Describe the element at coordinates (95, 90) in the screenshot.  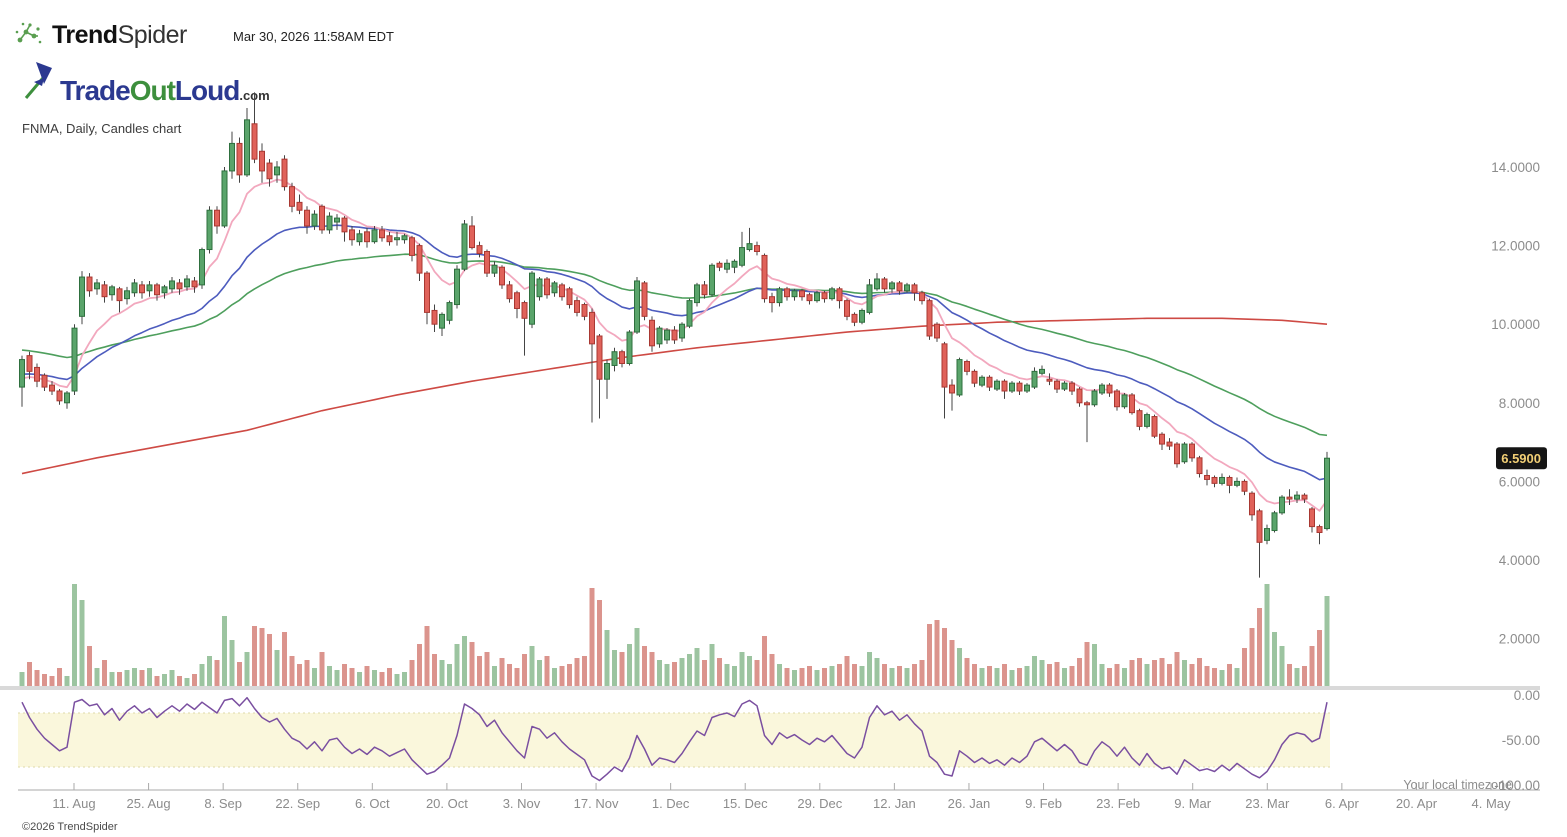
I see `watermark-trade: Trade` at that location.